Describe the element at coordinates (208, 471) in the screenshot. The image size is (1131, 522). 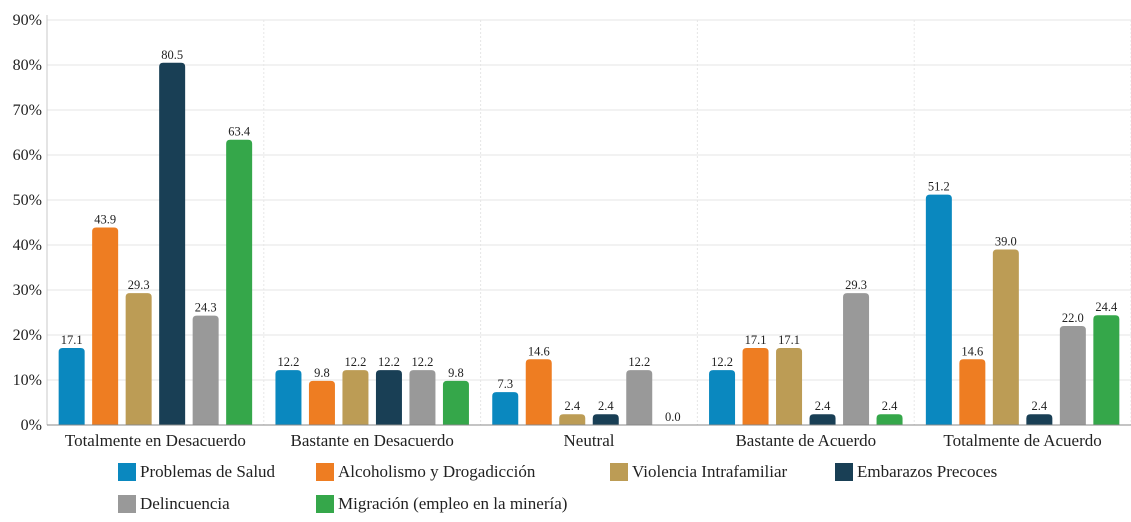
I see `legend-label: Problemas de Salud` at that location.